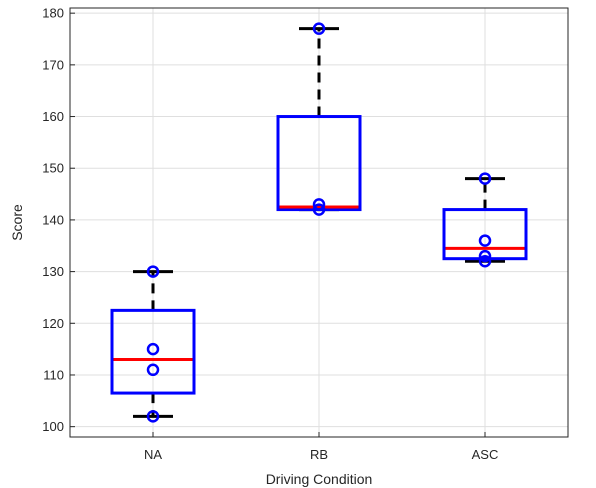  What do you see at coordinates (53, 374) in the screenshot?
I see `y-tick-label: 110` at bounding box center [53, 374].